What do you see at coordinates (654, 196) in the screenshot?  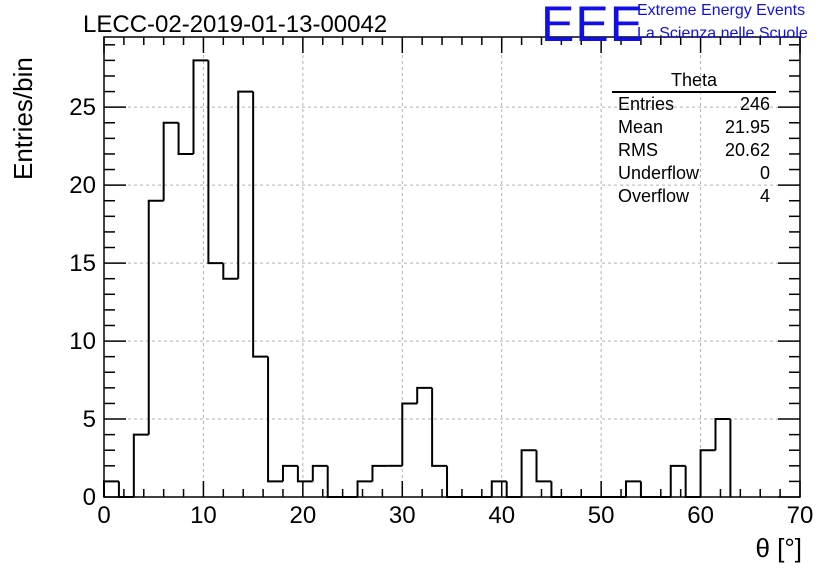 I see `stats-label: Overflow` at bounding box center [654, 196].